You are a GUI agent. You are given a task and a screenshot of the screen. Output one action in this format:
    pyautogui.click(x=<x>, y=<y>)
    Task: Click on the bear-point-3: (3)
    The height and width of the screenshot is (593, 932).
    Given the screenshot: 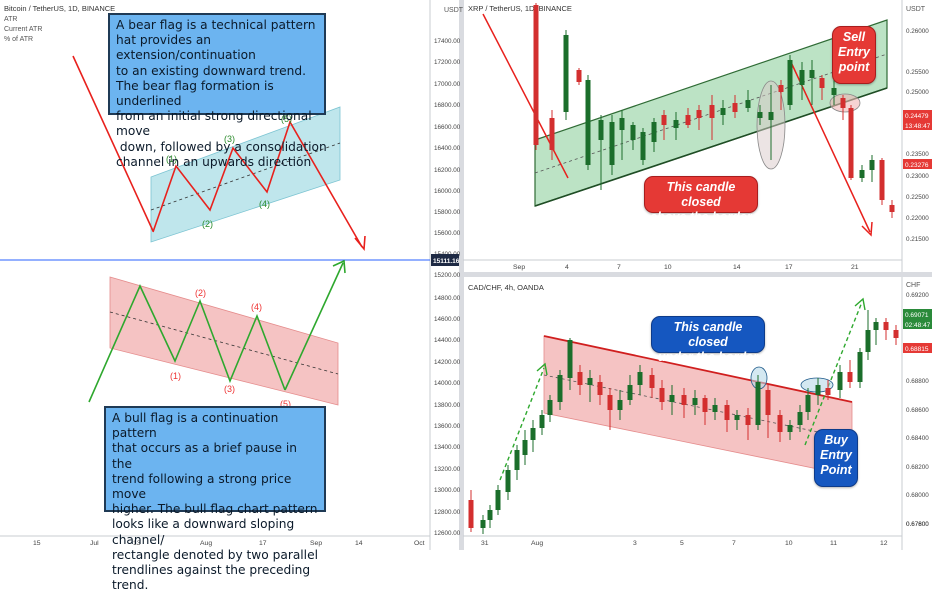 What is the action you would take?
    pyautogui.click(x=229, y=139)
    